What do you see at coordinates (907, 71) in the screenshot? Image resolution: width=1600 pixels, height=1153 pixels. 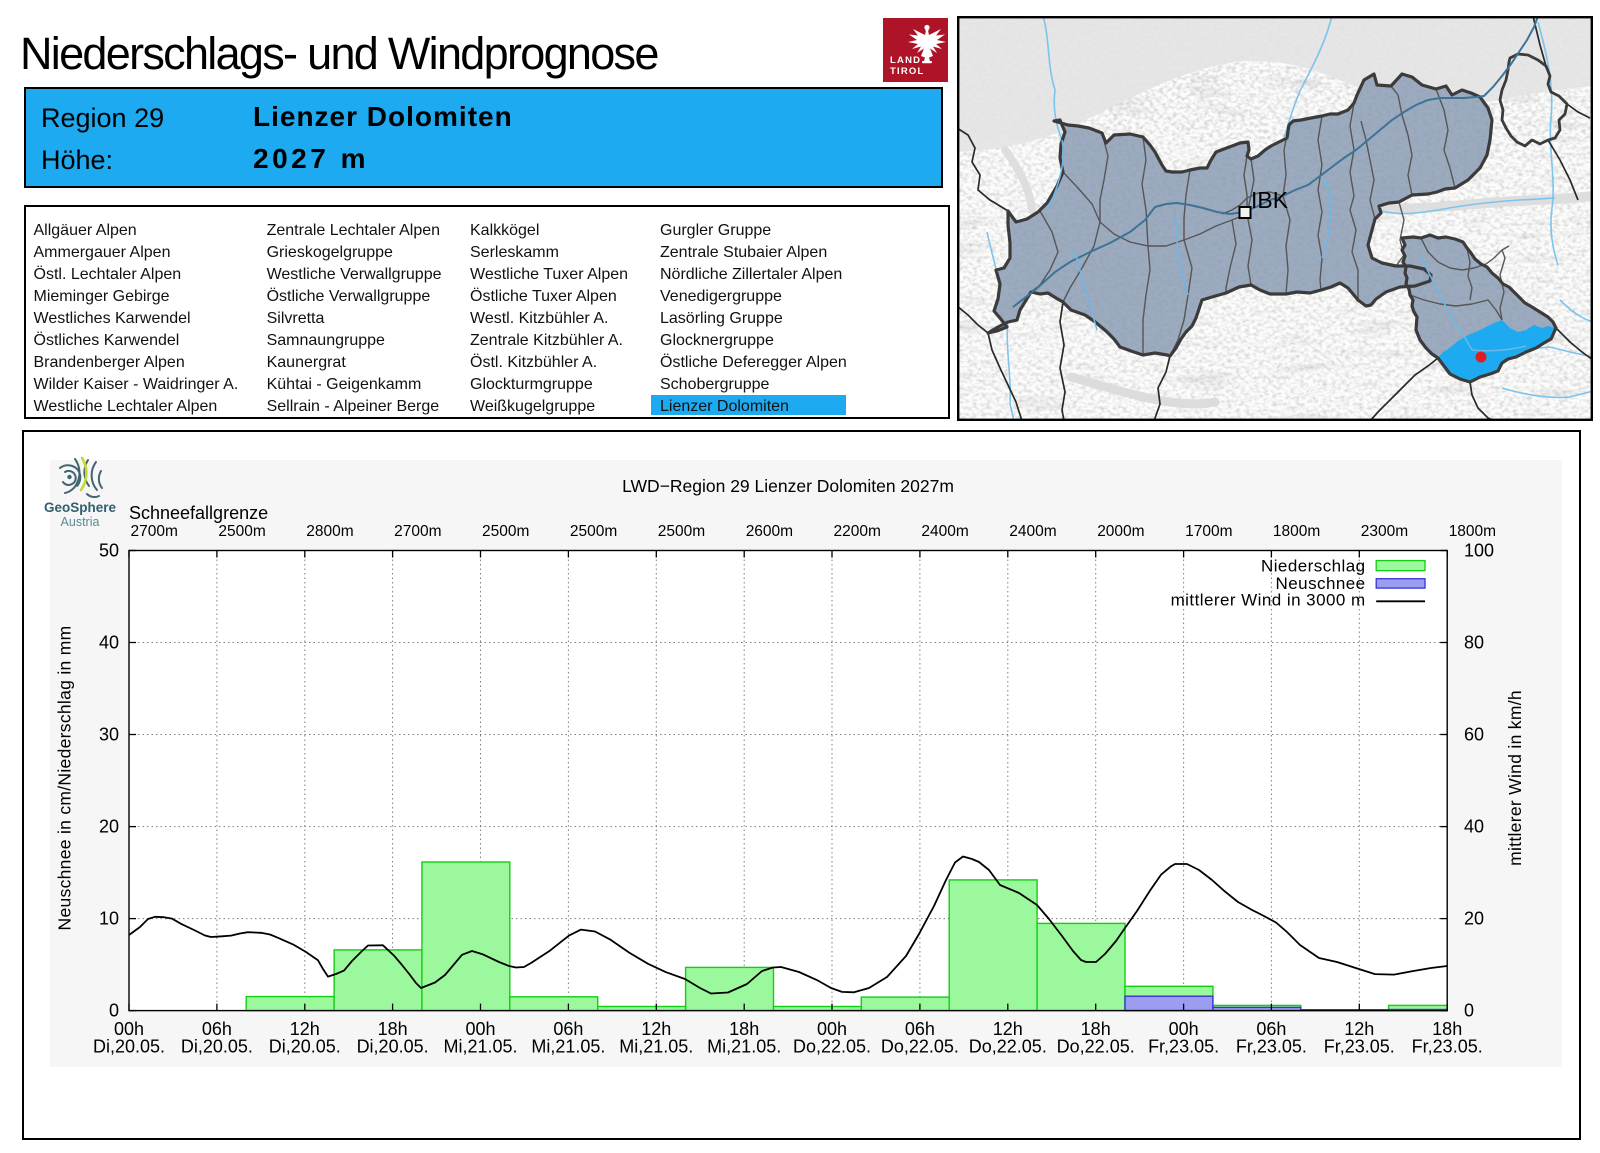 I see `svg-text: TIROL` at bounding box center [907, 71].